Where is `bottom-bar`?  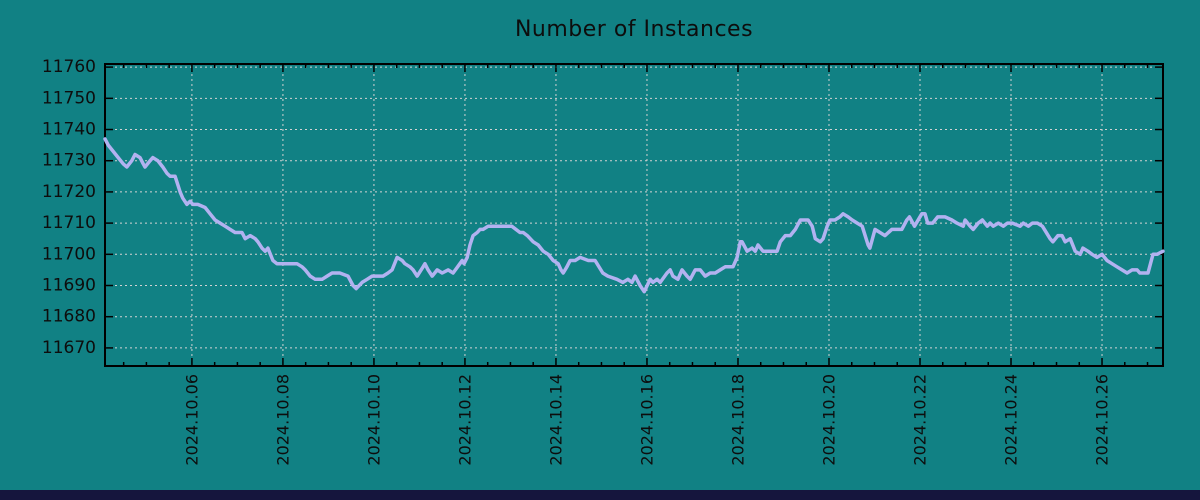 bottom-bar is located at coordinates (600, 495).